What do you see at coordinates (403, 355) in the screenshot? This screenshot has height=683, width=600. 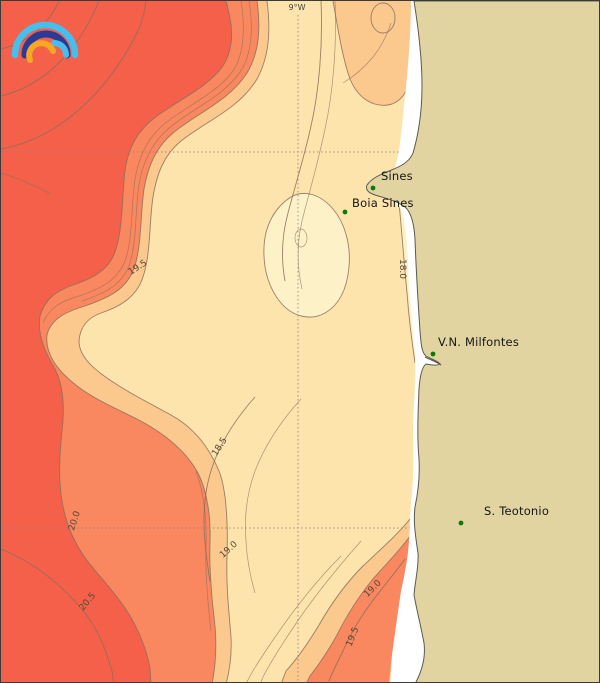 I see `place-markers` at bounding box center [403, 355].